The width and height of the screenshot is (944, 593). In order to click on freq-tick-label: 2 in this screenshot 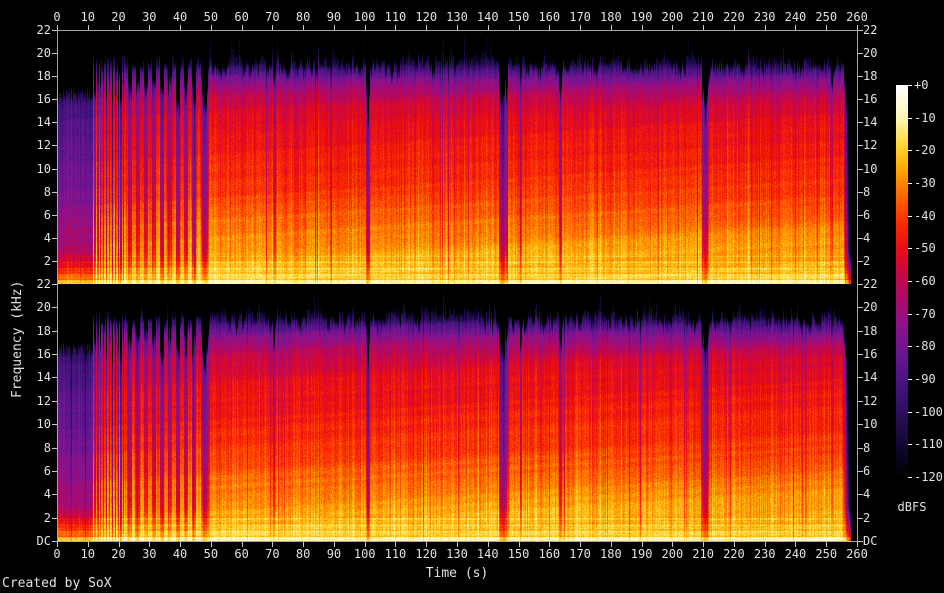, I will do `click(867, 518)`.